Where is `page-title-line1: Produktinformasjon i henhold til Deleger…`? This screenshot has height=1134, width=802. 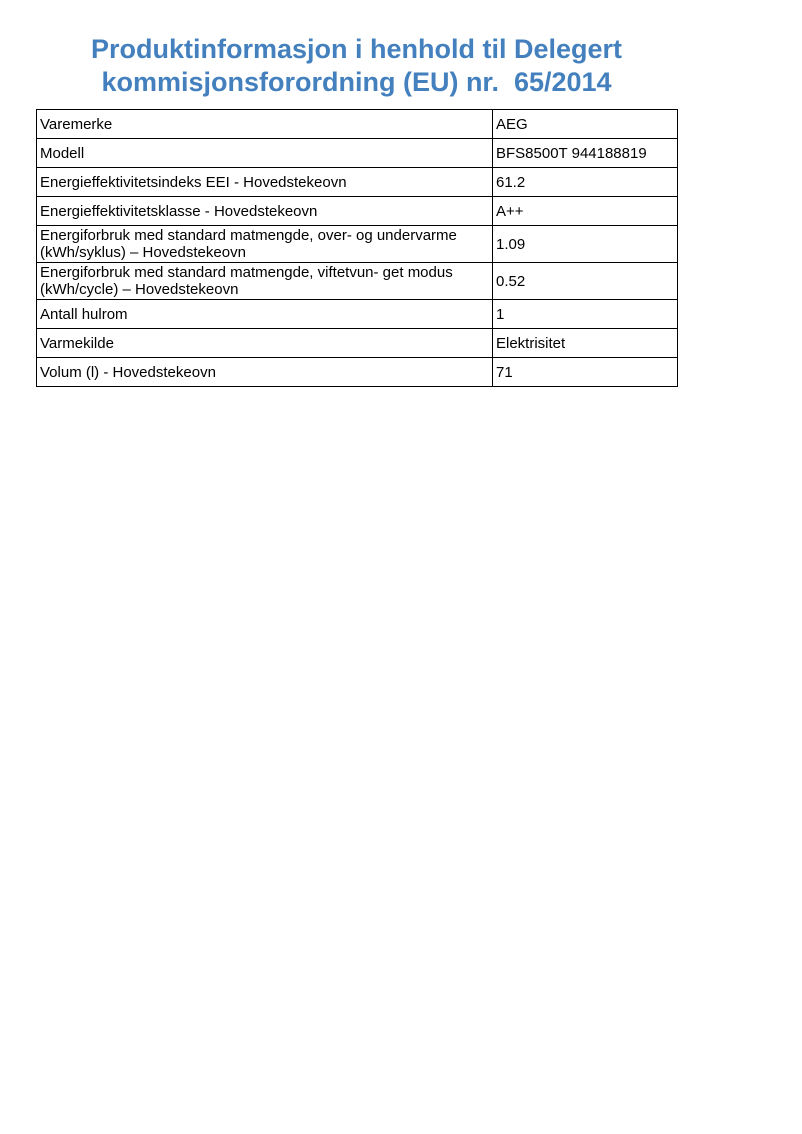
page-title-line1: Produktinformasjon i henhold til Deleger… is located at coordinates (356, 49).